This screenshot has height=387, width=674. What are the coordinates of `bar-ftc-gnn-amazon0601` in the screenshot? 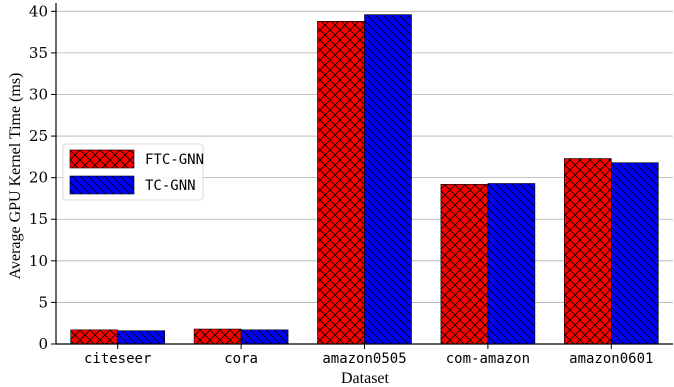 It's located at (587, 251).